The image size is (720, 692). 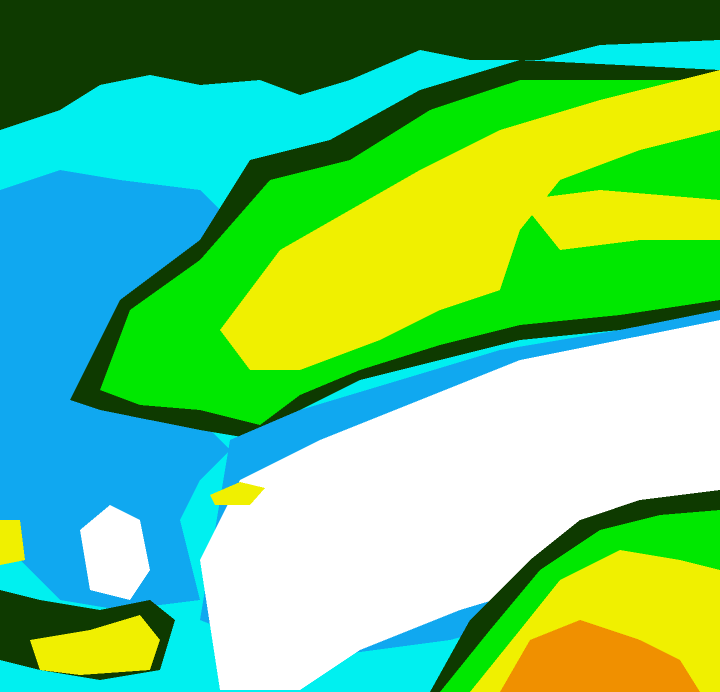 What do you see at coordinates (95, 645) in the screenshot?
I see `lower-left-yellow-blob` at bounding box center [95, 645].